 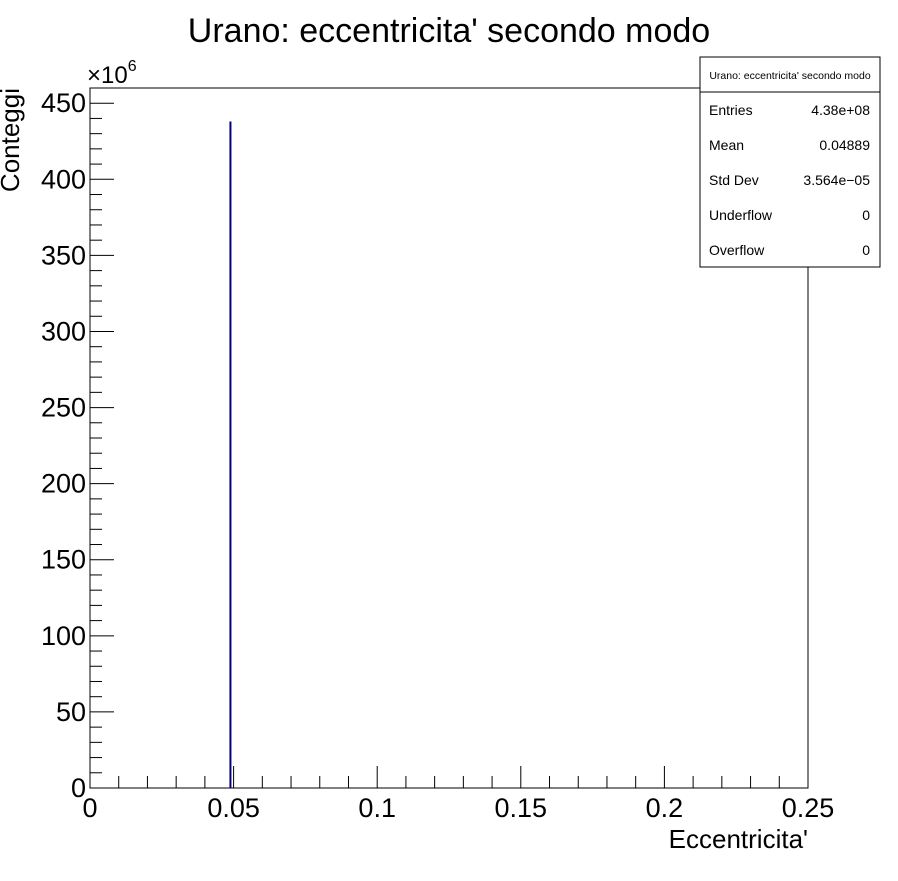 I want to click on y-tick-label: 50, so click(x=71, y=712).